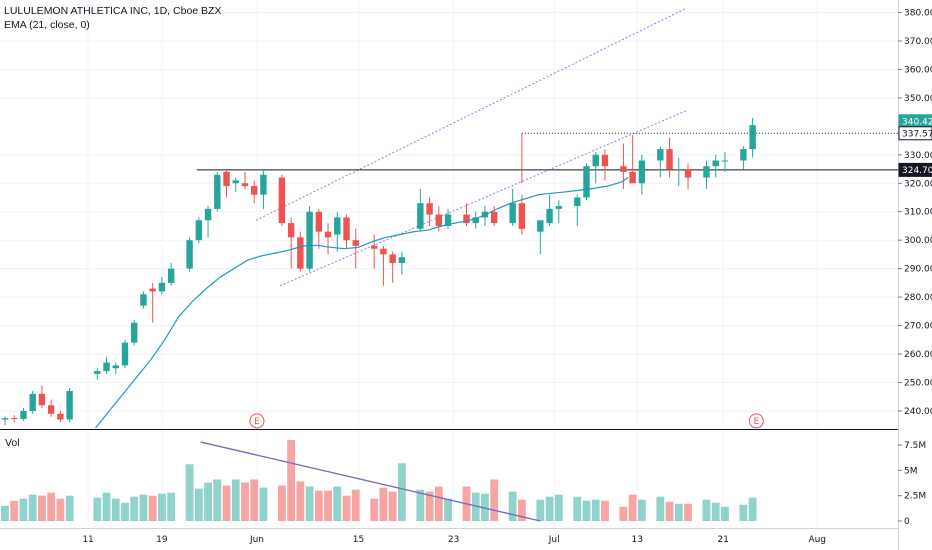 This screenshot has height=550, width=932. What do you see at coordinates (817, 540) in the screenshot?
I see `time-tick-label: Aug` at bounding box center [817, 540].